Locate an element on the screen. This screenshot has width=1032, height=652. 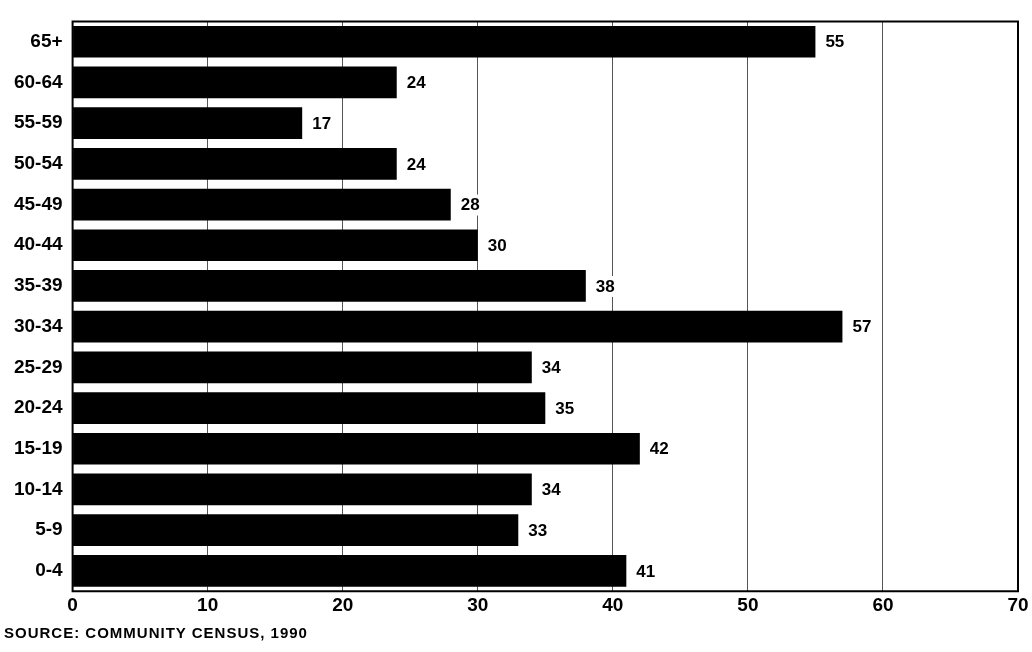
data-label: 42 is located at coordinates (659, 449).